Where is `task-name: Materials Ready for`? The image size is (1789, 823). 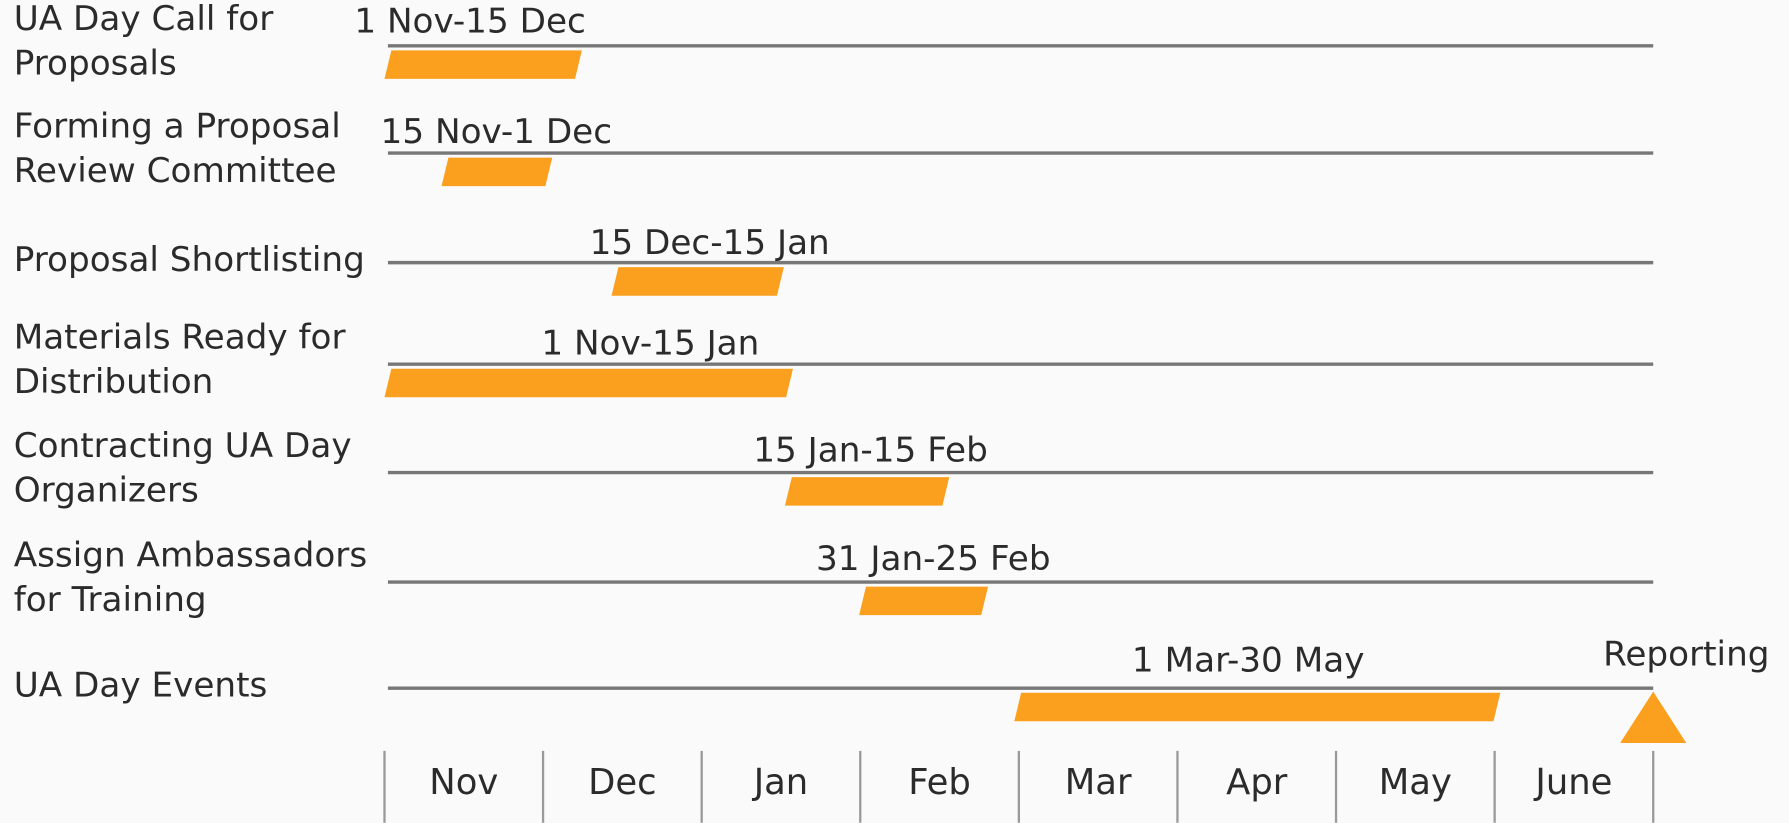 task-name: Materials Ready for is located at coordinates (180, 338).